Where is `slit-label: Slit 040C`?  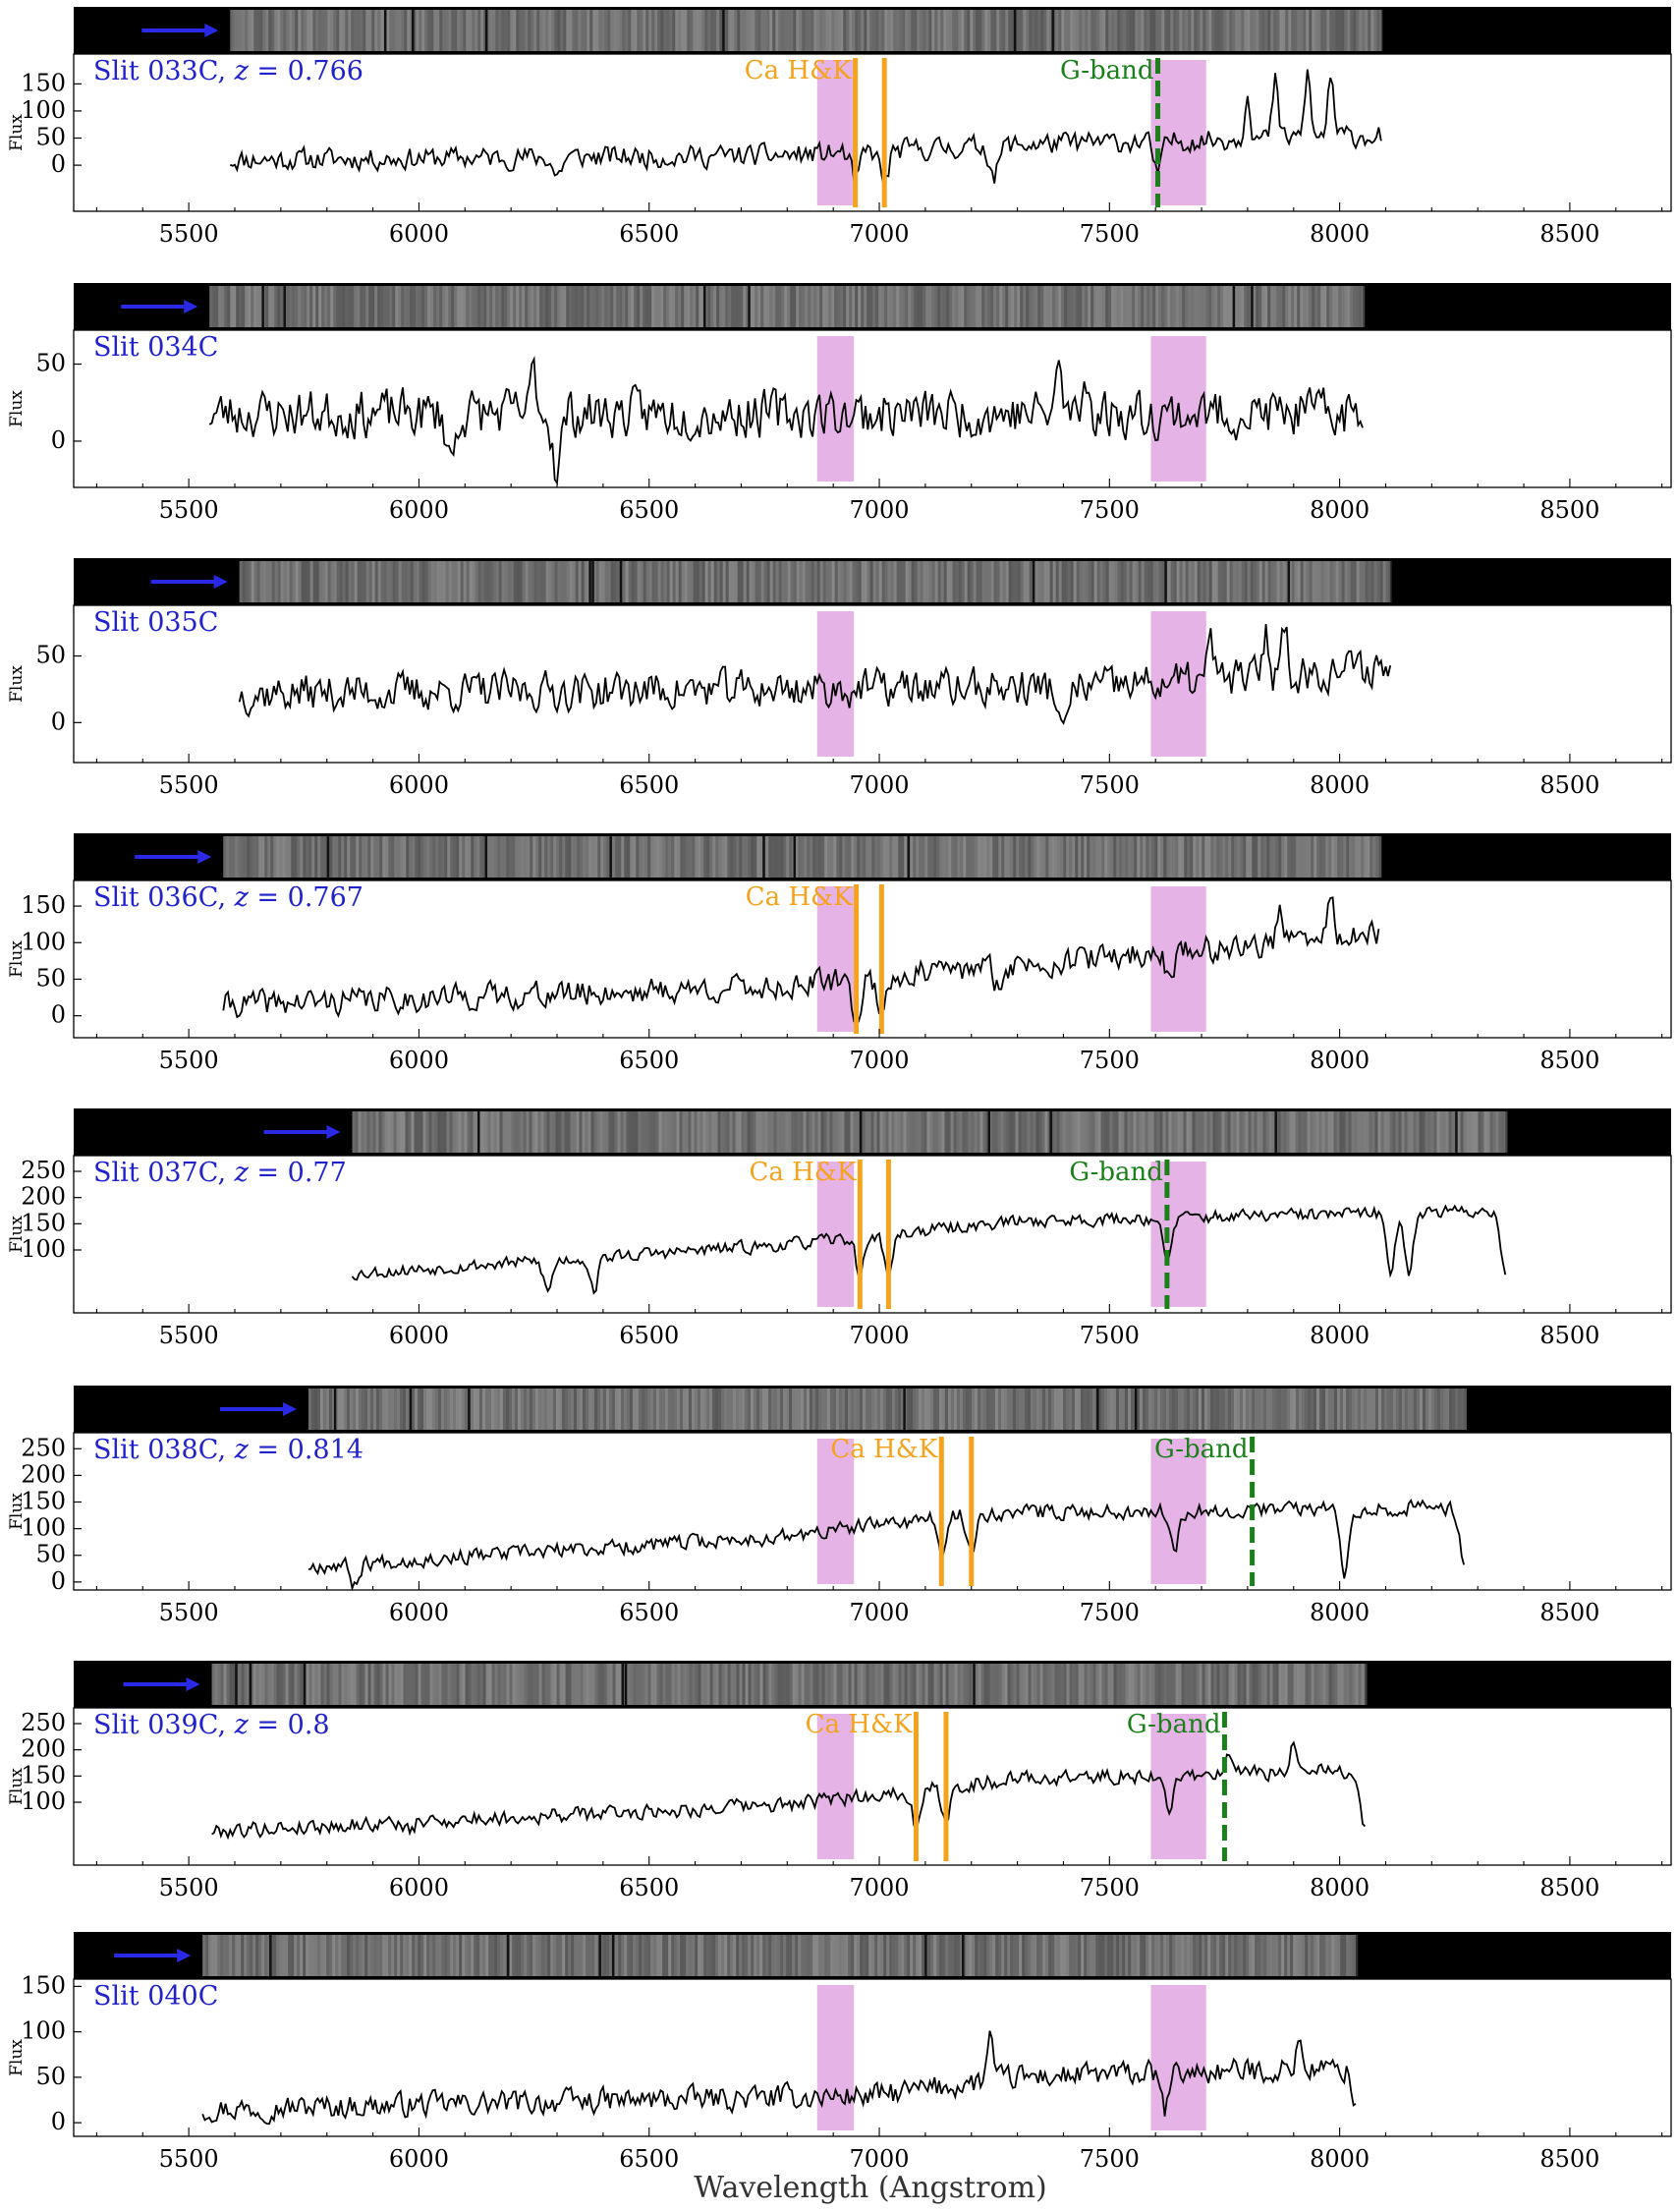
slit-label: Slit 040C is located at coordinates (155, 1996).